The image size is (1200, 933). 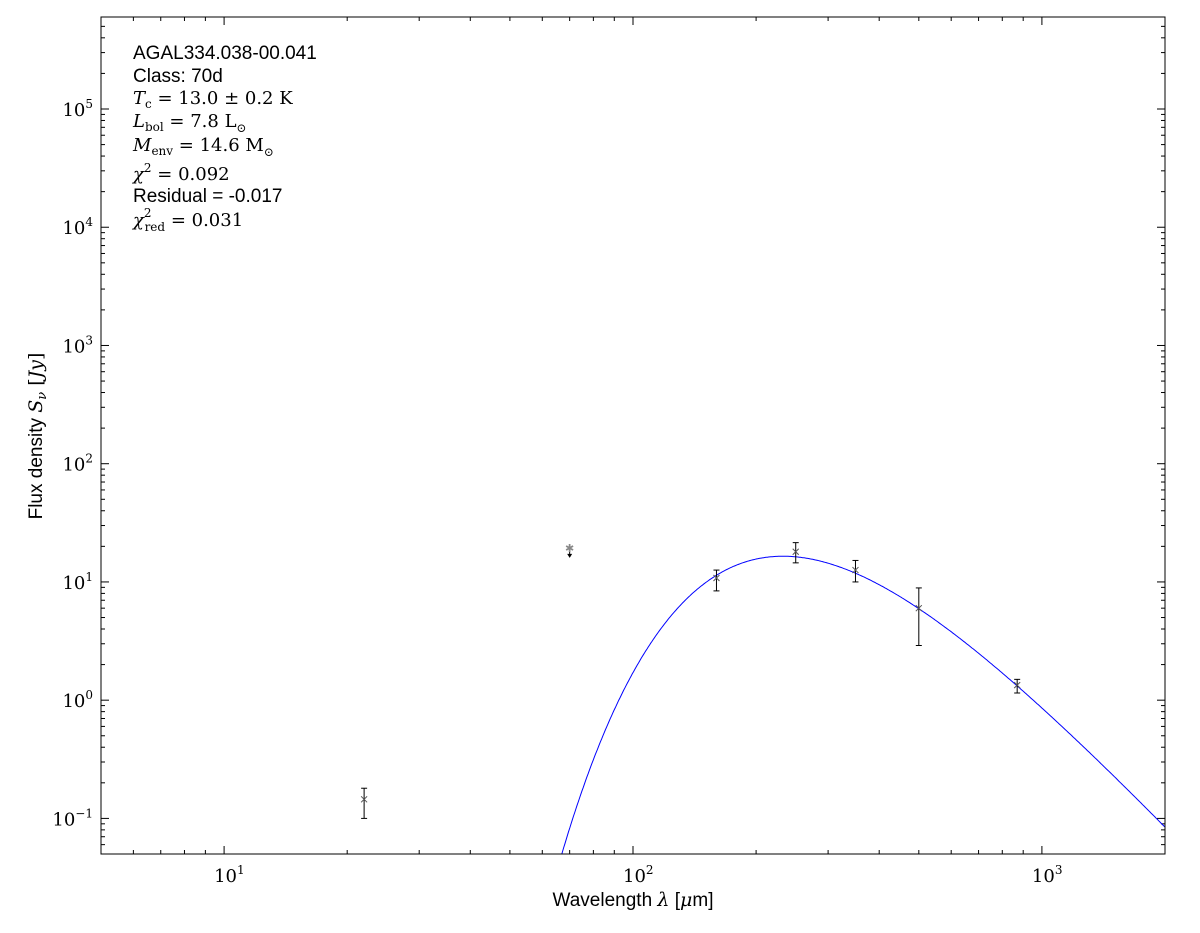 What do you see at coordinates (633, 900) in the screenshot?
I see `x-axis-label: Wavelength λ [μm]` at bounding box center [633, 900].